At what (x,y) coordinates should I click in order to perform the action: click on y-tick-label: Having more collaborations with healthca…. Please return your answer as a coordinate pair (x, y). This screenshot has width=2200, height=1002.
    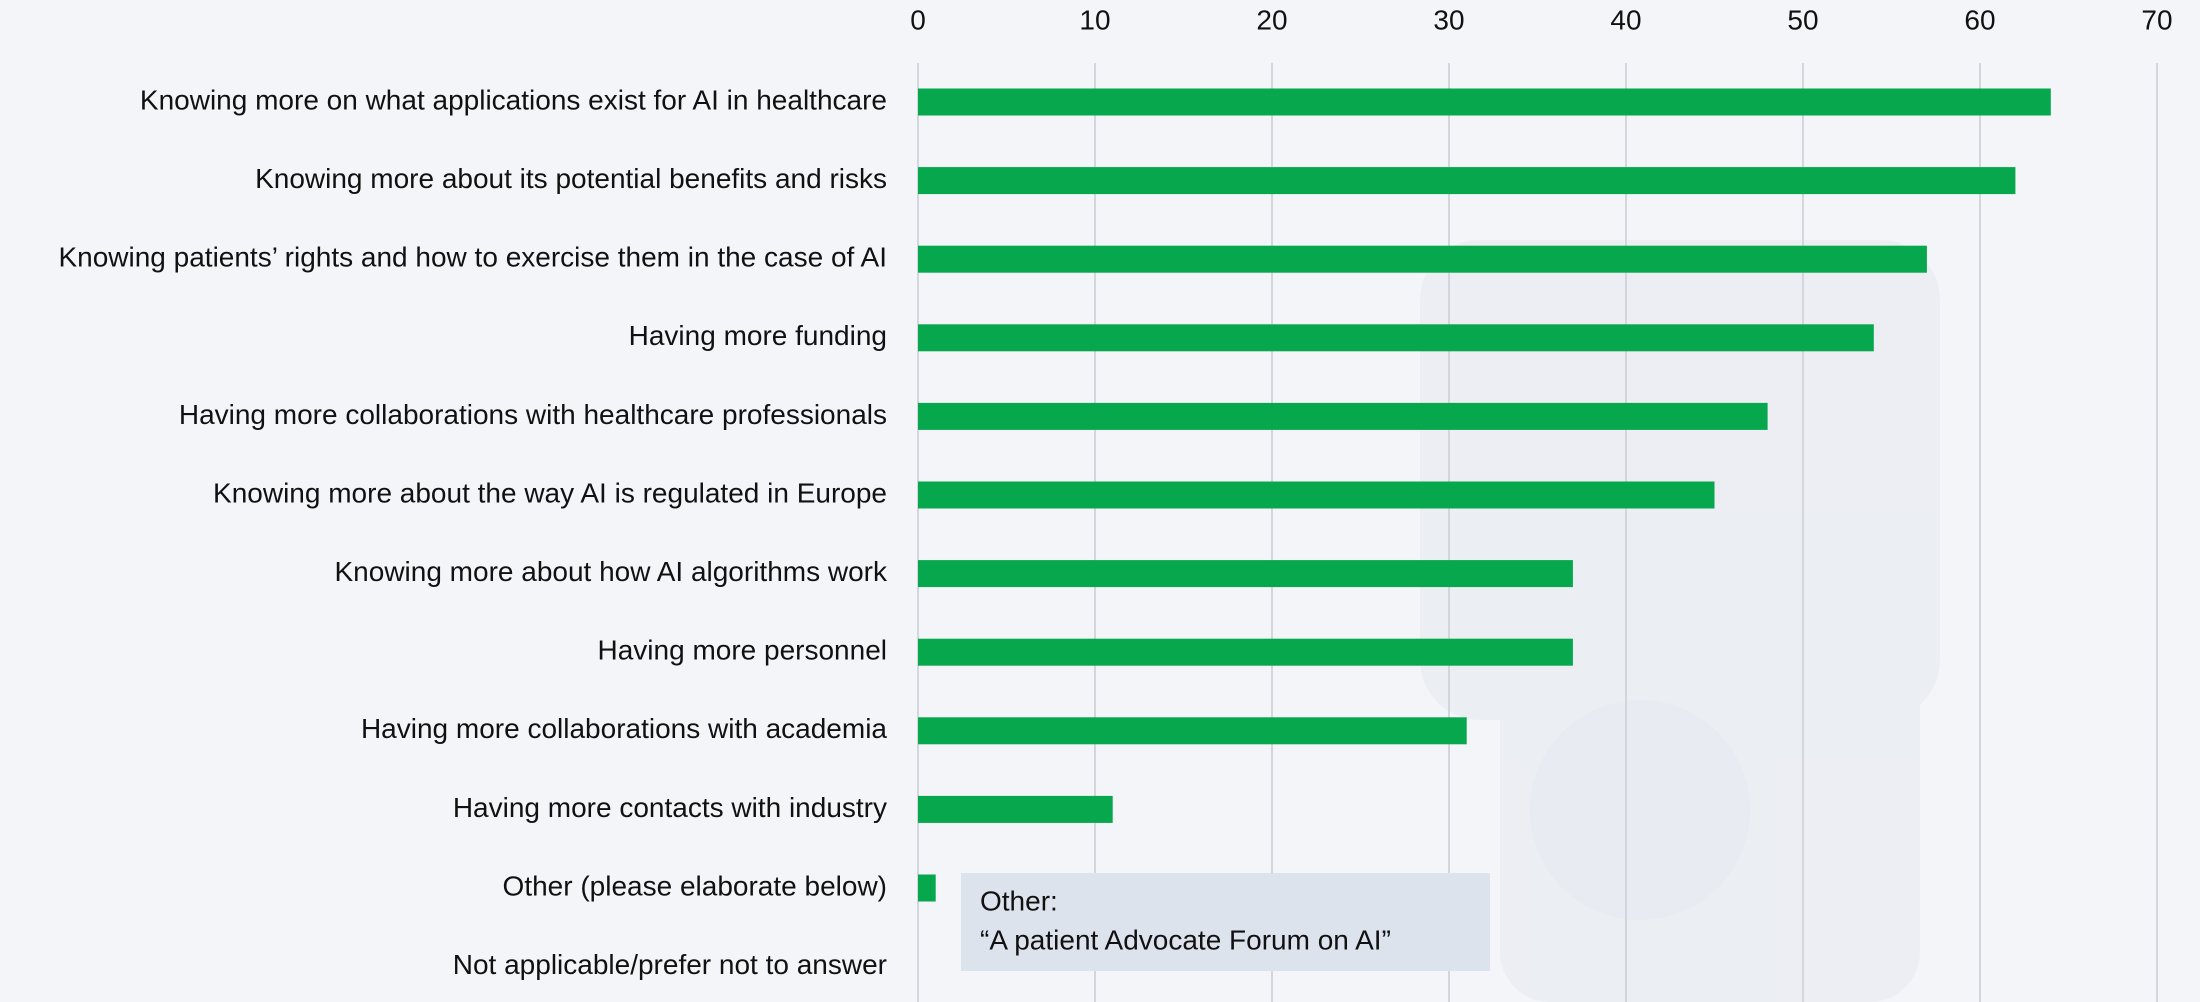
    Looking at the image, I should click on (533, 414).